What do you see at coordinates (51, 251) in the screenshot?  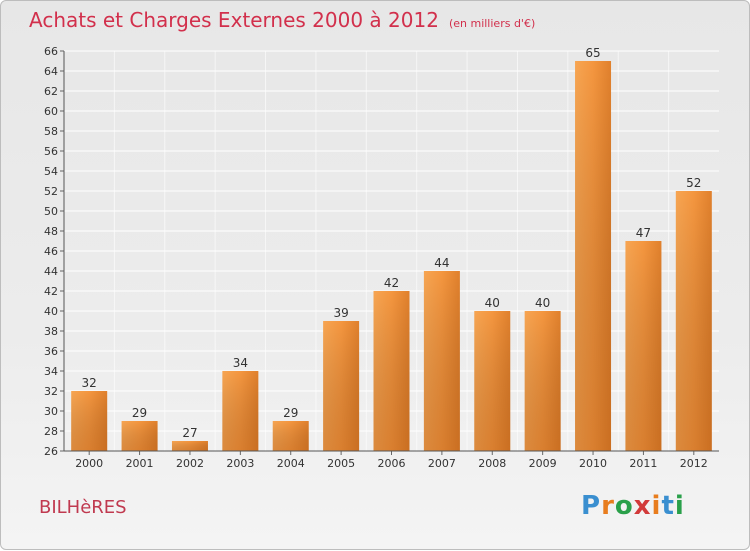 I see `y-tick-label: 46` at bounding box center [51, 251].